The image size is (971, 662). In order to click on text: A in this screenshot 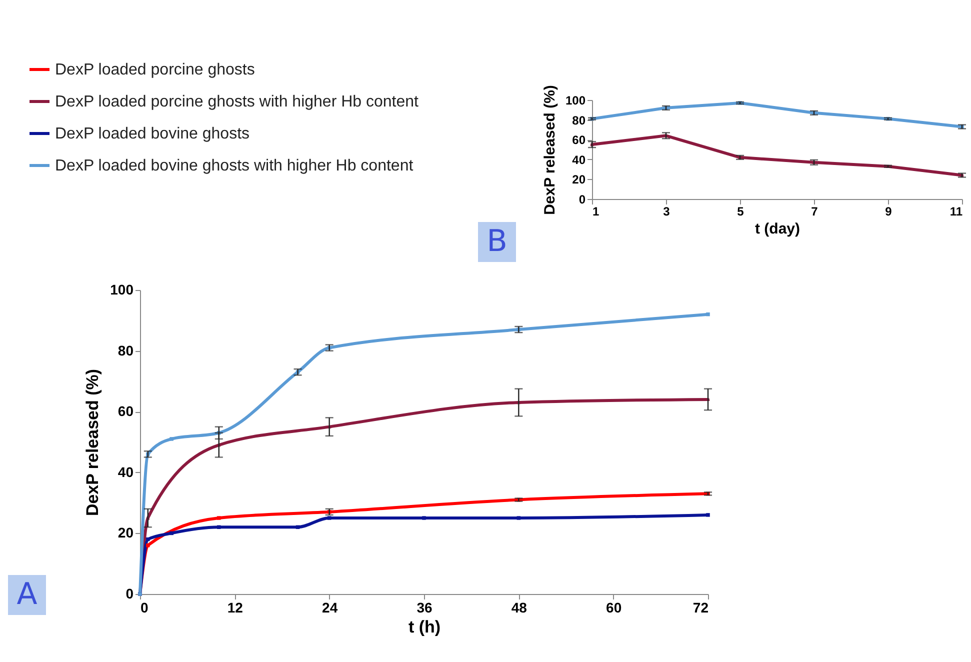, I will do `click(27, 595)`.